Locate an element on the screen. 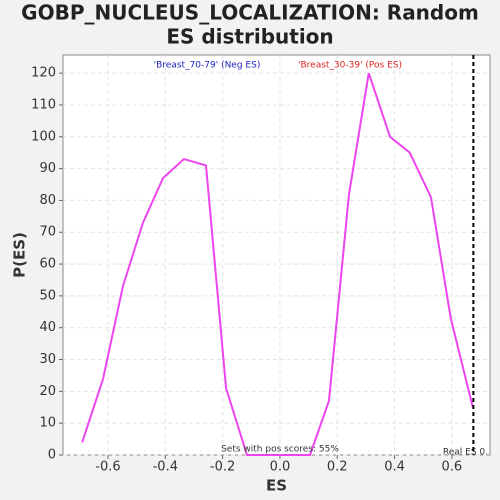 Image resolution: width=500 pixels, height=500 pixels. y-tick-label: 50 is located at coordinates (47, 295).